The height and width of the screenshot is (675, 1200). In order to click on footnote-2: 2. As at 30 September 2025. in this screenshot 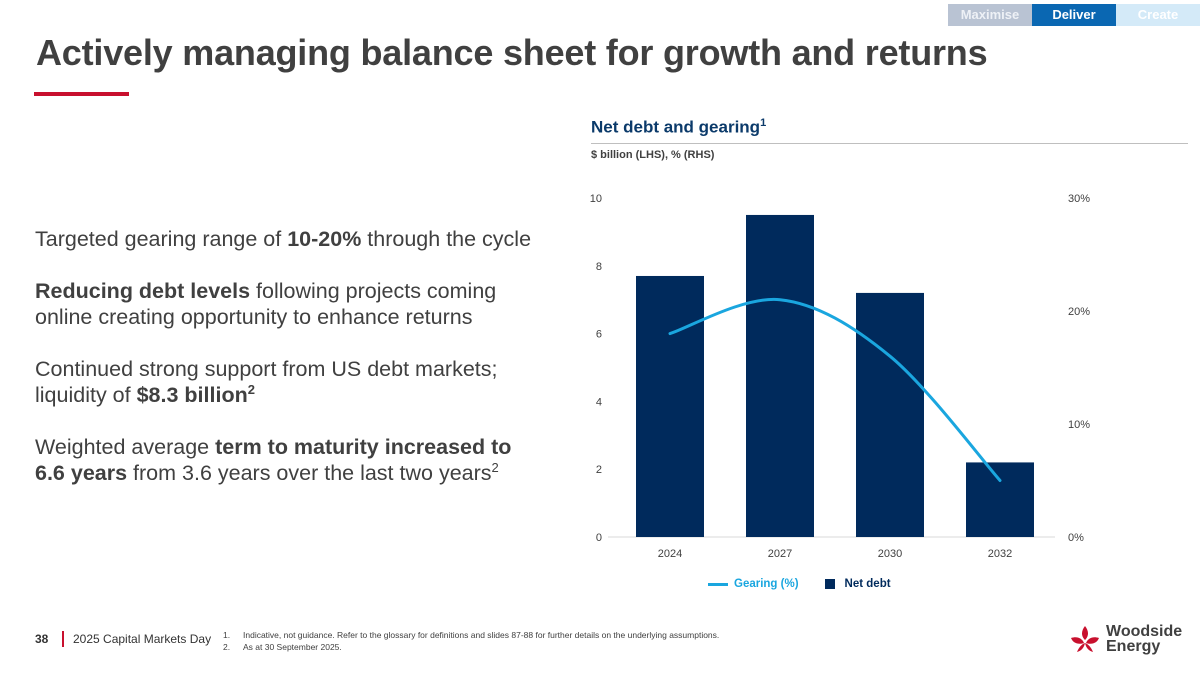, I will do `click(282, 647)`.